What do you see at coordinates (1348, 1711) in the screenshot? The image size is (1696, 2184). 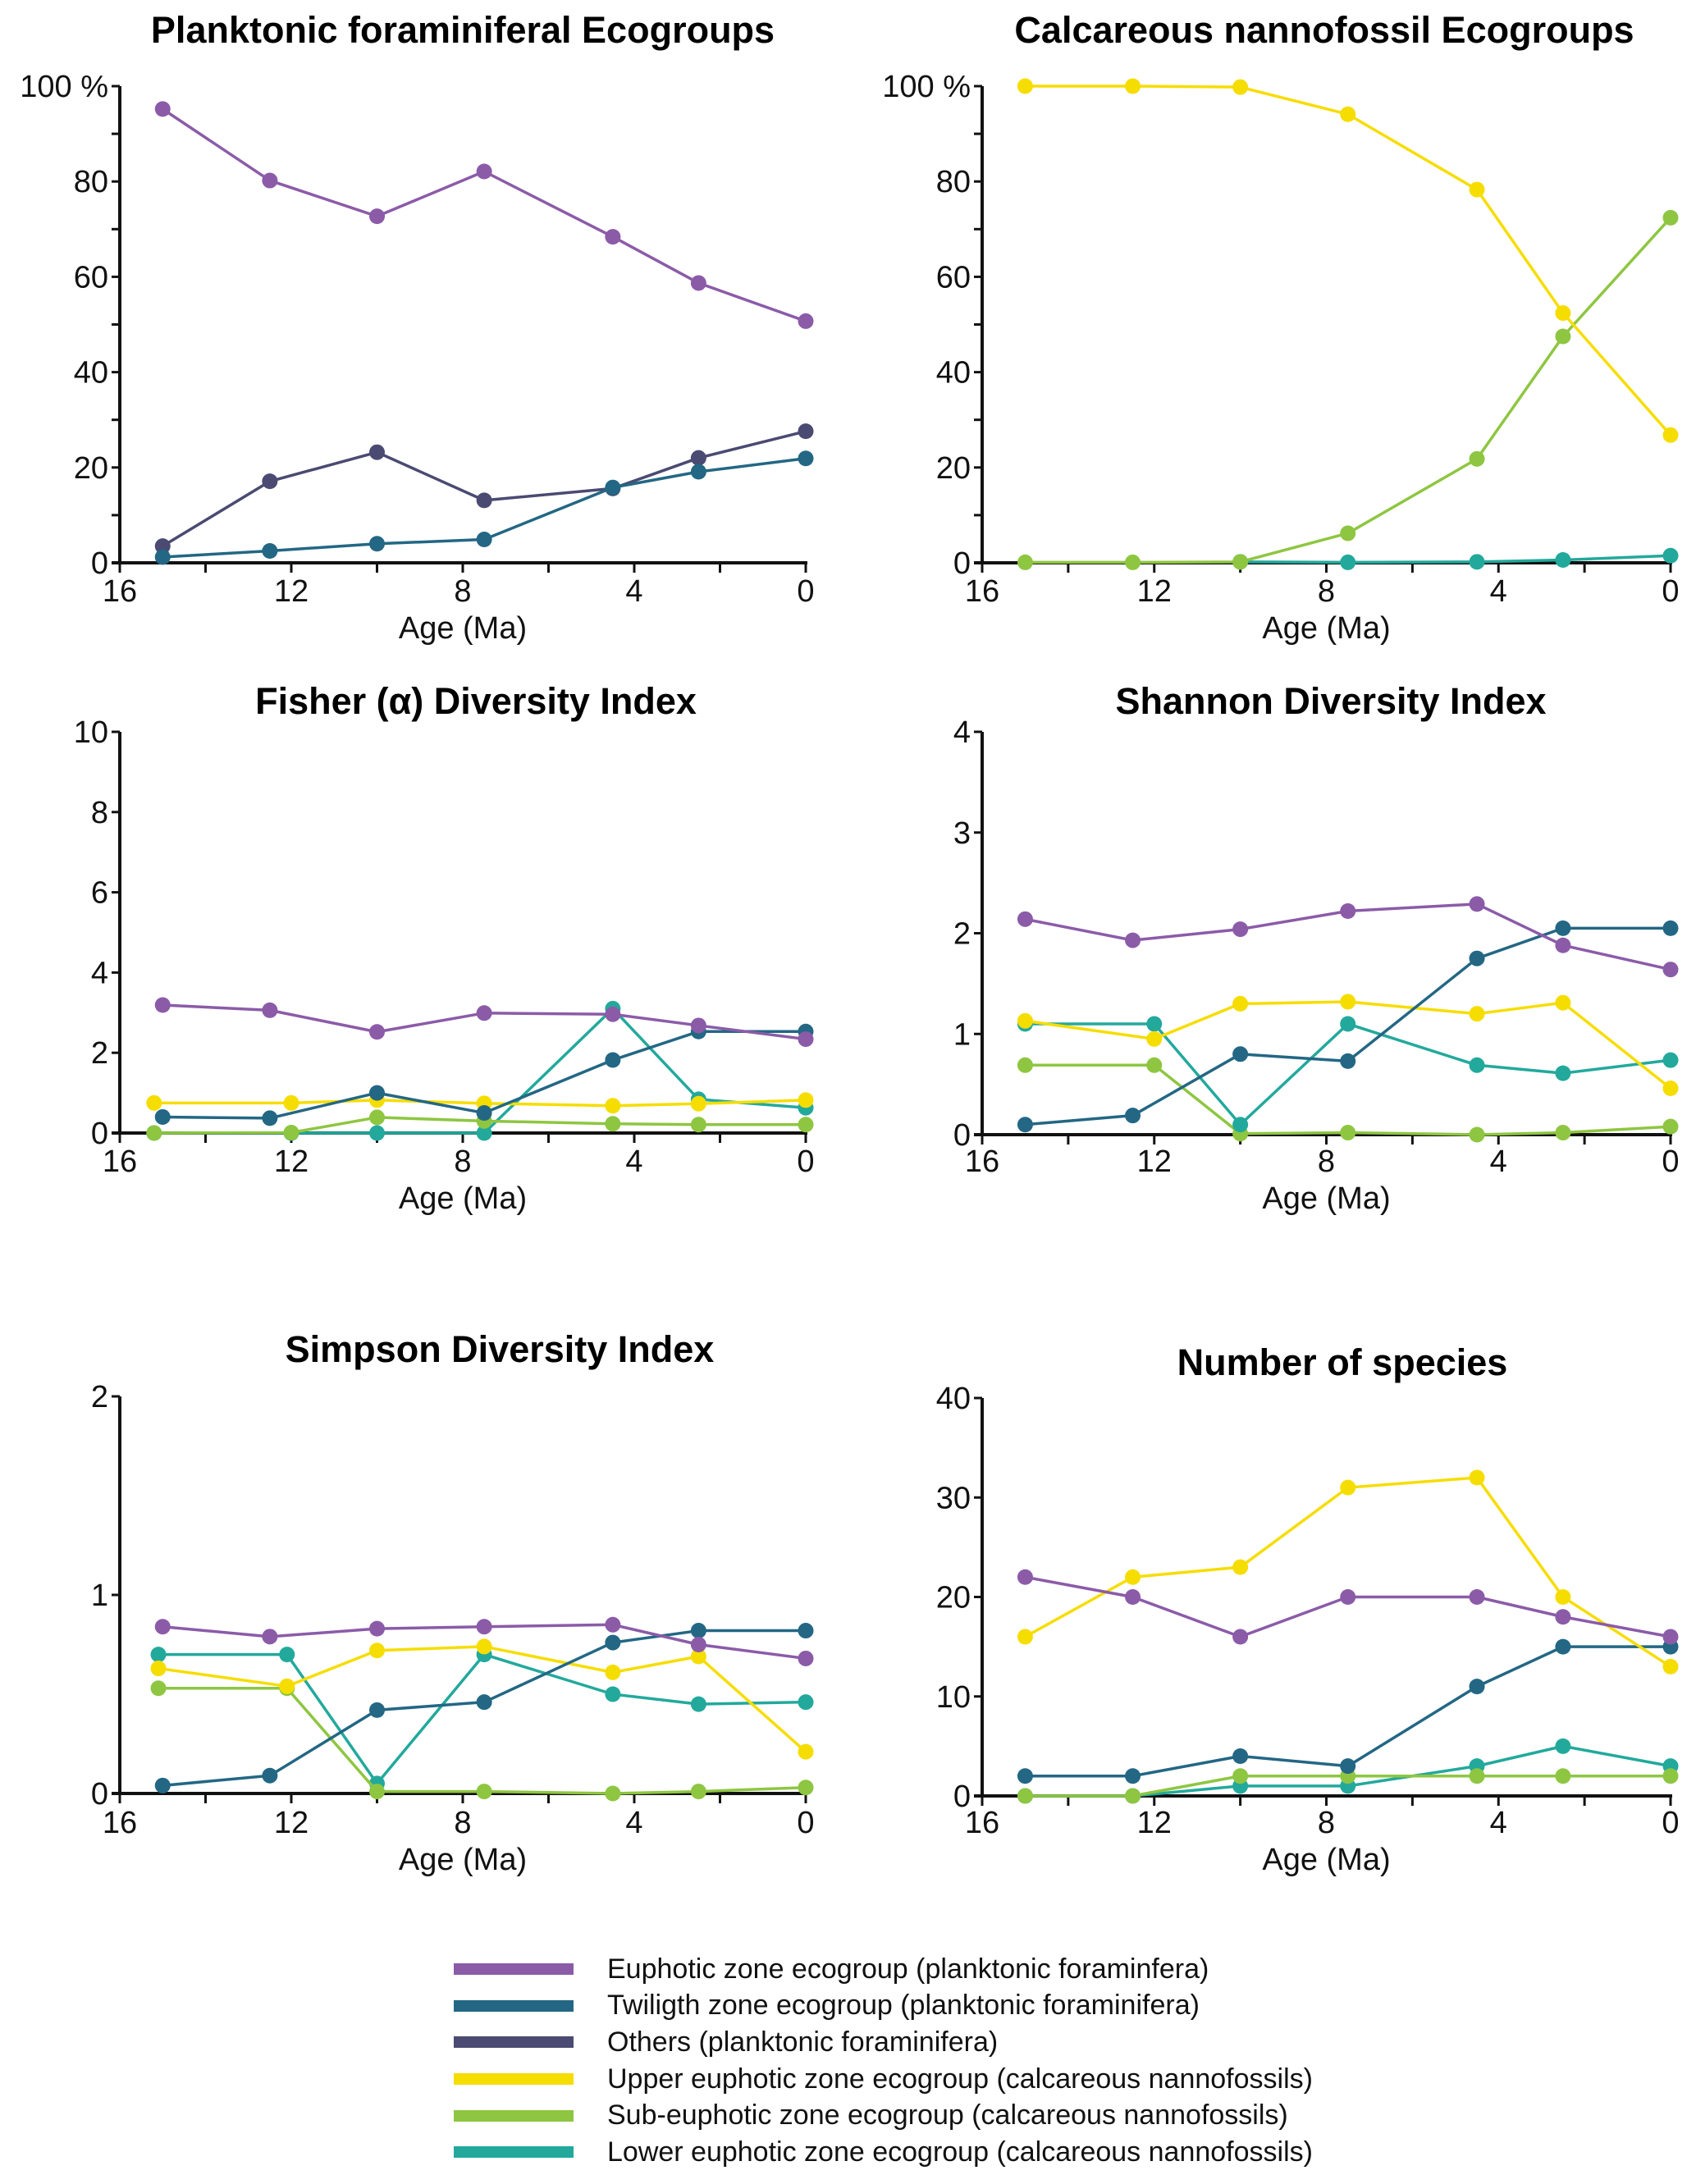 I see `series-line-twilight_pf` at bounding box center [1348, 1711].